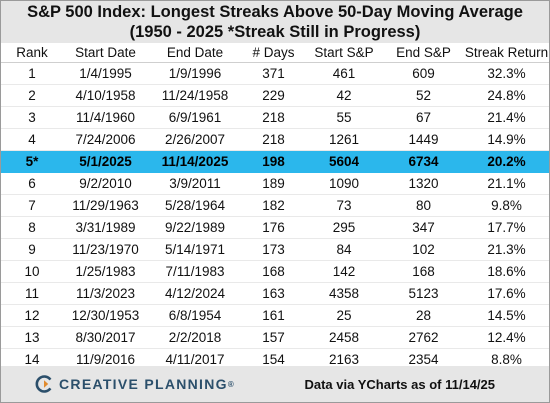 Image resolution: width=550 pixels, height=403 pixels. I want to click on cell-end-date: 5/28/1964, so click(195, 205).